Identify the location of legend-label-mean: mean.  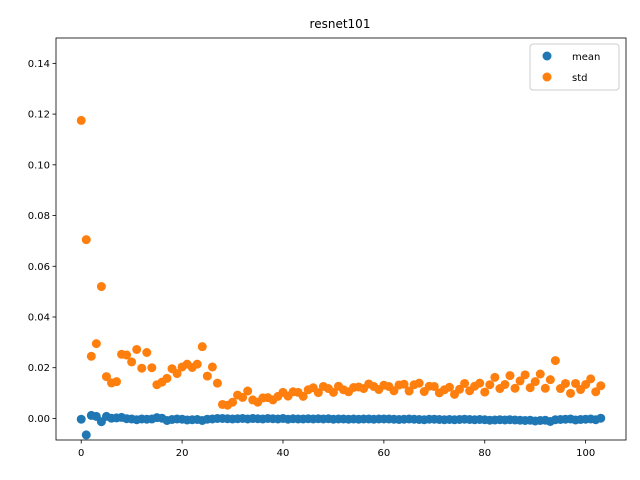
(586, 57).